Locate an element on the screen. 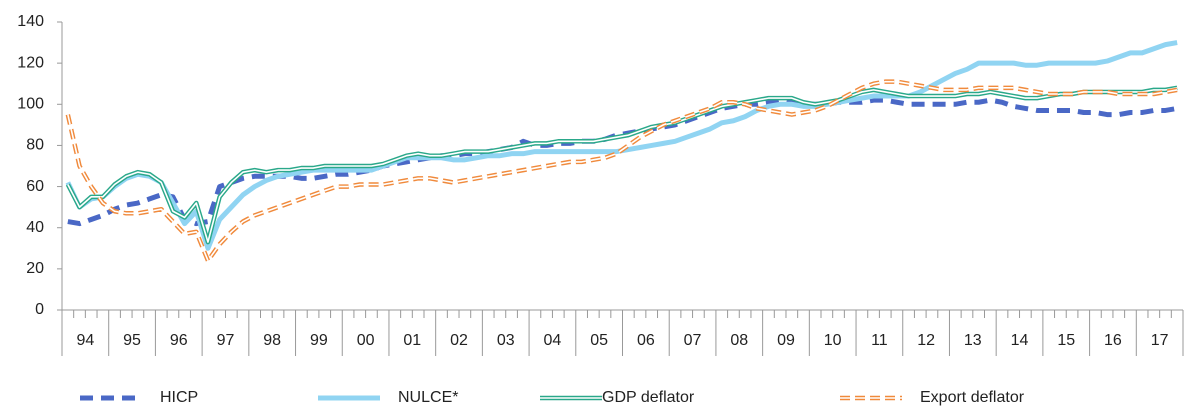  x-tick-label: 99 is located at coordinates (319, 340).